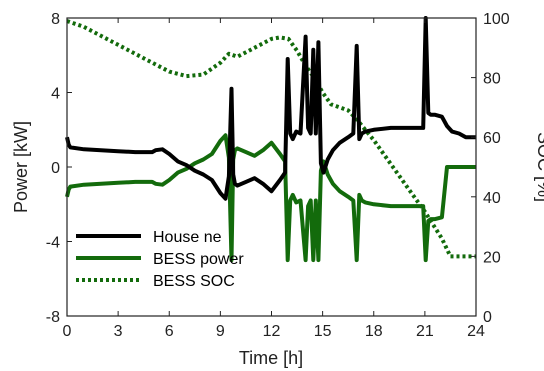  Describe the element at coordinates (169, 331) in the screenshot. I see `x-tick-label: 6` at that location.